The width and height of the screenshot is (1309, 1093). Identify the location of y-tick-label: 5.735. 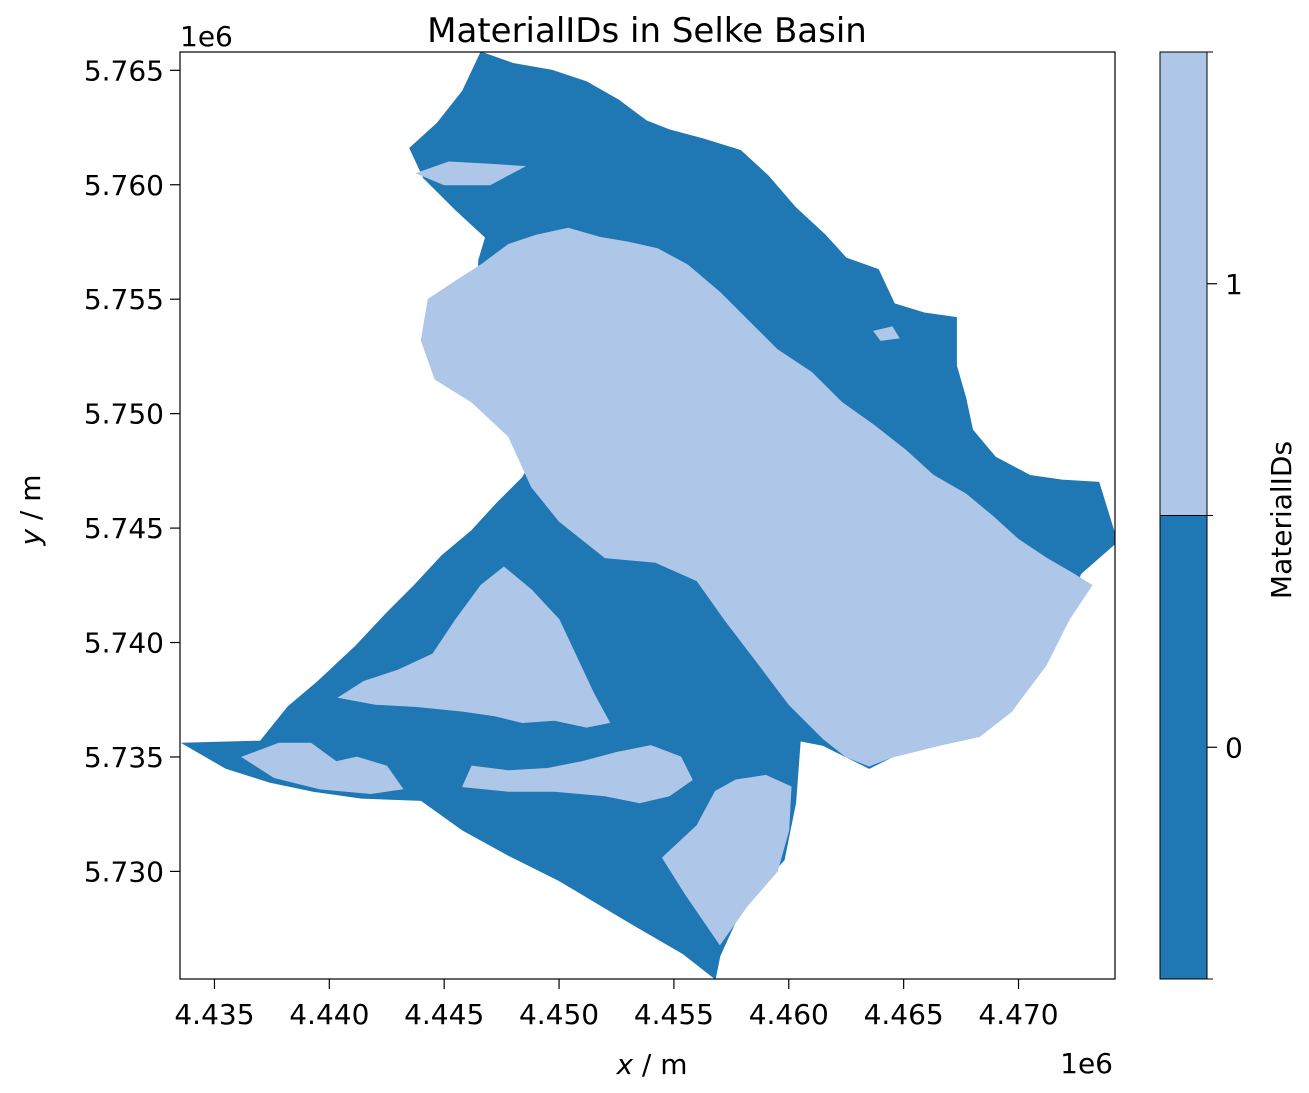
(124, 757).